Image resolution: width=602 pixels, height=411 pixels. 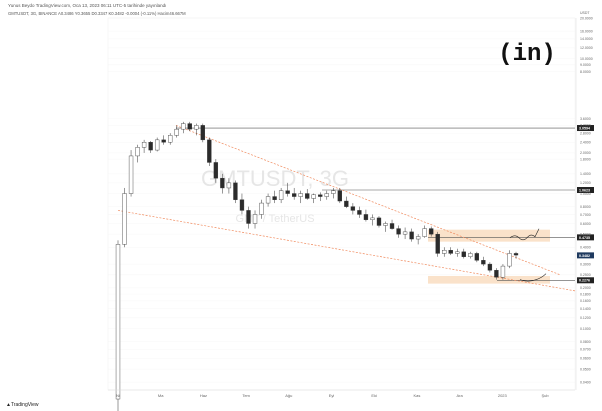 I want to click on x-tick-label: Eki, so click(x=374, y=395).